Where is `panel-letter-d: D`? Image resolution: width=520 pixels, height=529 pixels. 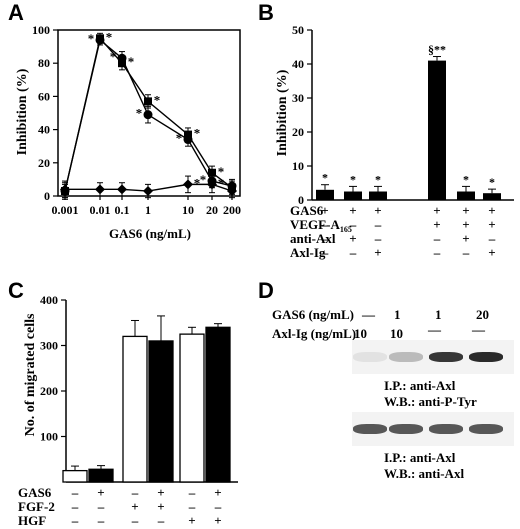
panel-letter-d: D is located at coordinates (266, 290).